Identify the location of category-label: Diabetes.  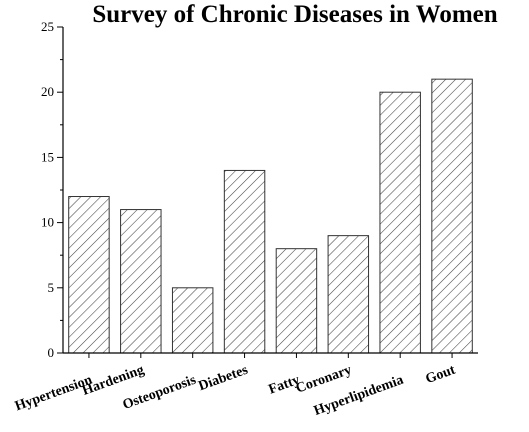
(224, 378).